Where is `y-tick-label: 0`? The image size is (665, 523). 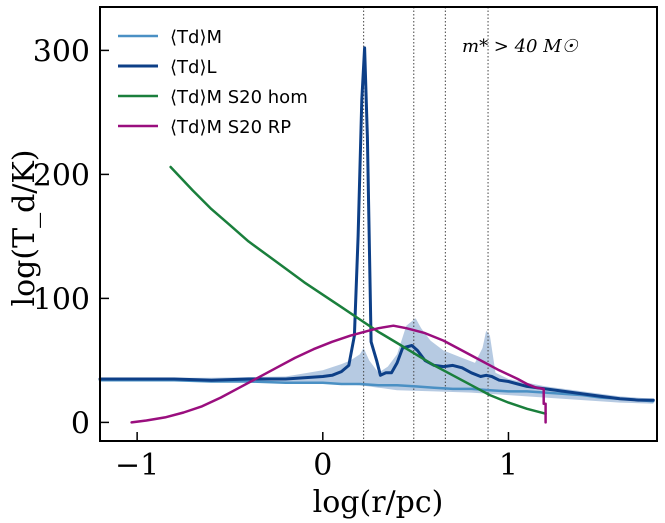
y-tick-label: 0 is located at coordinates (80, 423).